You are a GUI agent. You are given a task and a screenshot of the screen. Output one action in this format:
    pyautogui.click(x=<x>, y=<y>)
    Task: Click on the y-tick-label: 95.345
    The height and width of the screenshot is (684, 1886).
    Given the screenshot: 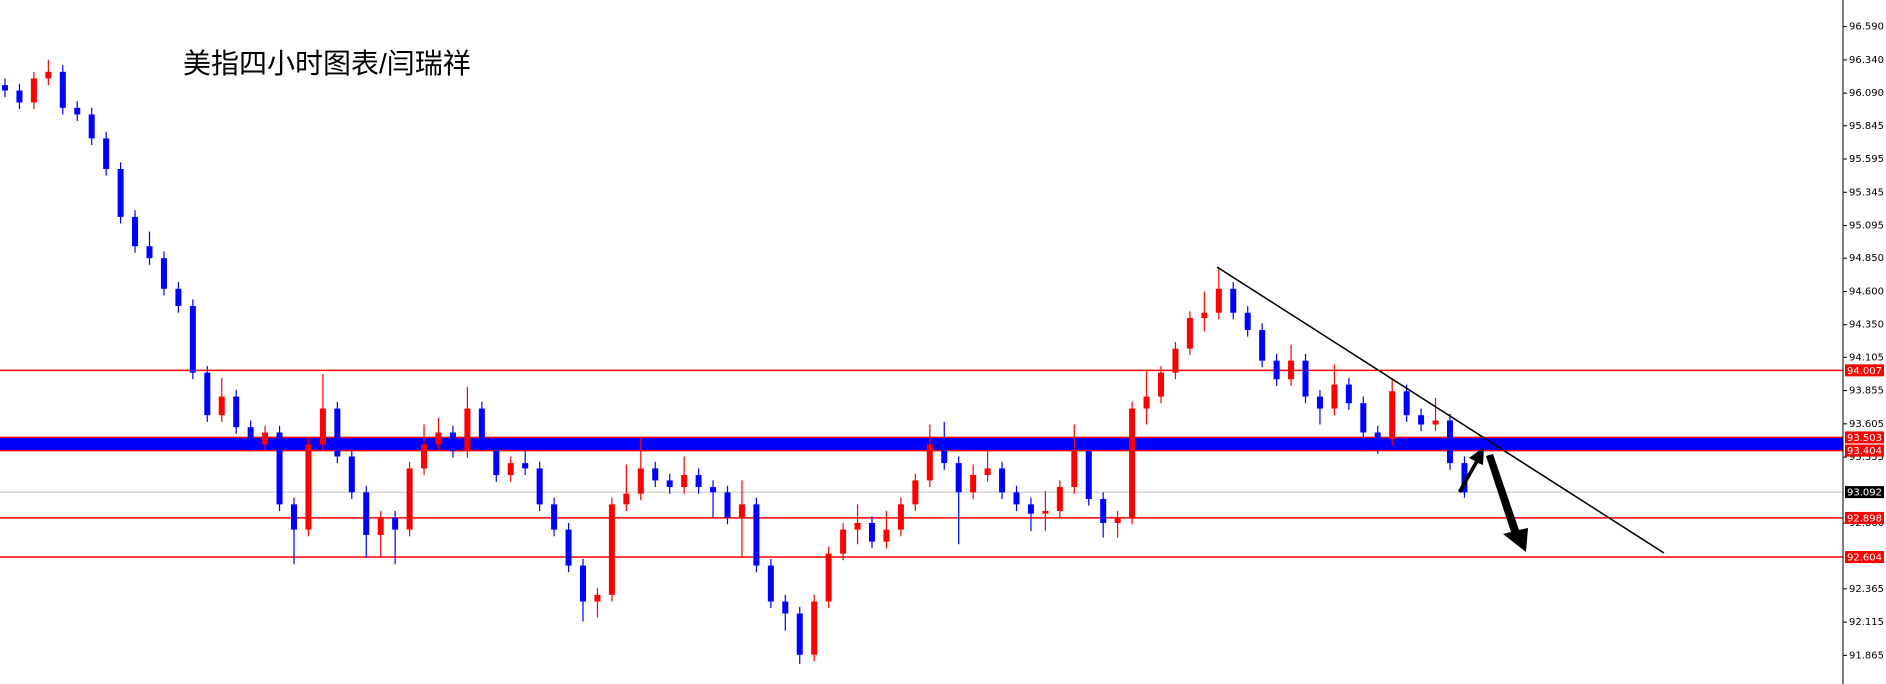 What is the action you would take?
    pyautogui.click(x=1866, y=192)
    